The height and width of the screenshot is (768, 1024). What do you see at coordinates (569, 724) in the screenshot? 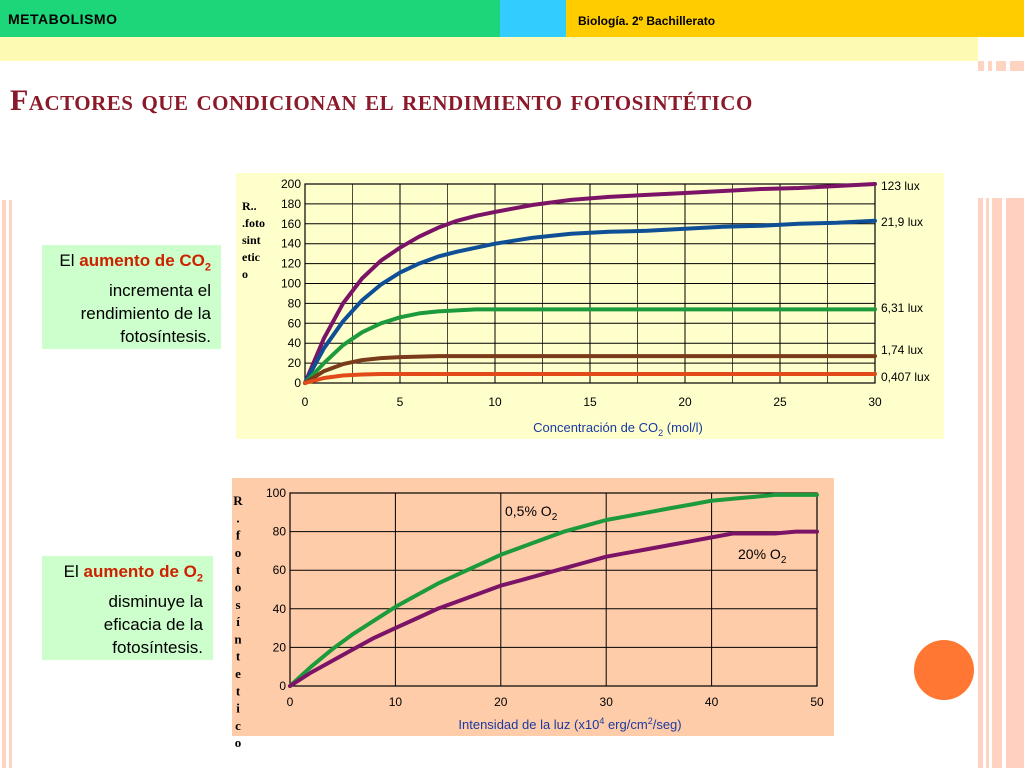
I see `x-axis-label: Intensidad de la luz (x104 erg/cm2/seg)` at bounding box center [569, 724].